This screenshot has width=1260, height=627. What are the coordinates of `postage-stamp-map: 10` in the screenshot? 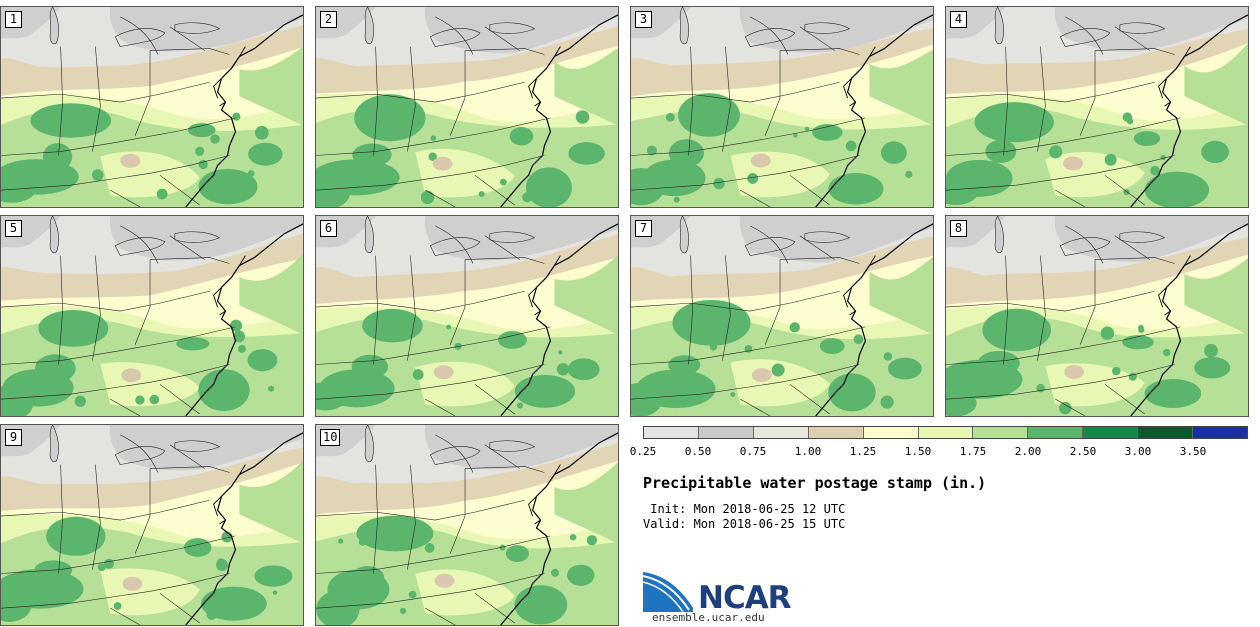 It's located at (467, 525).